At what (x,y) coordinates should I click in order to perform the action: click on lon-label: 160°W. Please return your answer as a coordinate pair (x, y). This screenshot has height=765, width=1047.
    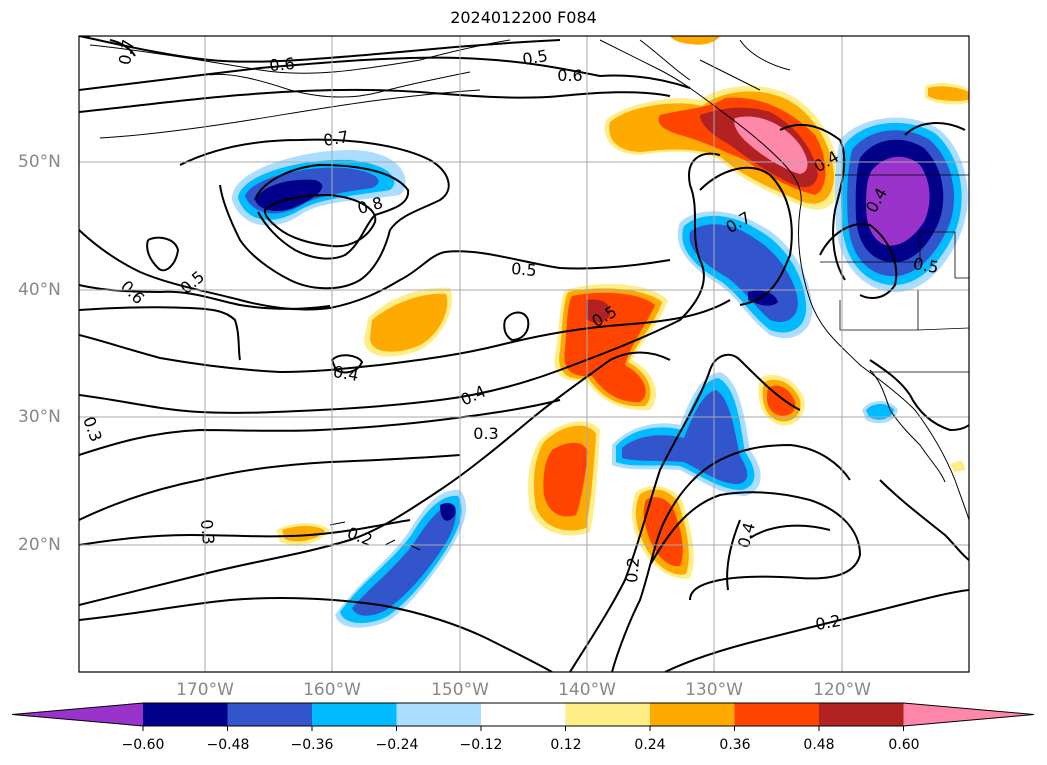
    Looking at the image, I should click on (332, 690).